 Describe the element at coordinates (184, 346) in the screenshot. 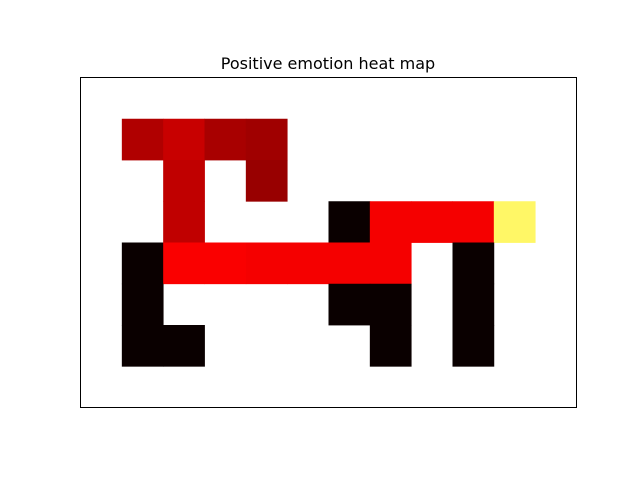

I see `heatmap-cell-r6-c2` at that location.